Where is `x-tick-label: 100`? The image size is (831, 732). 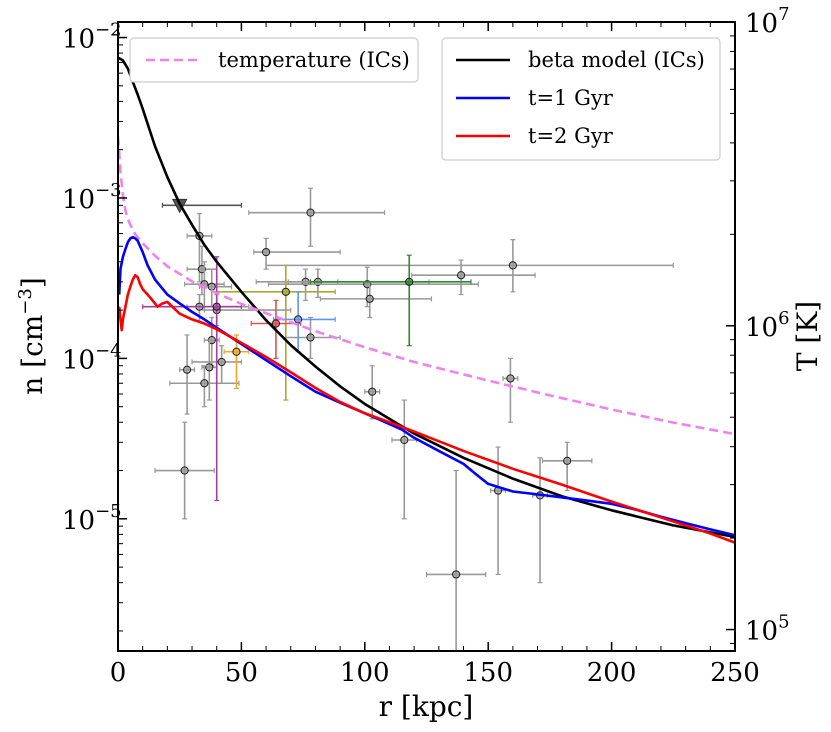
x-tick-label: 100 is located at coordinates (365, 673).